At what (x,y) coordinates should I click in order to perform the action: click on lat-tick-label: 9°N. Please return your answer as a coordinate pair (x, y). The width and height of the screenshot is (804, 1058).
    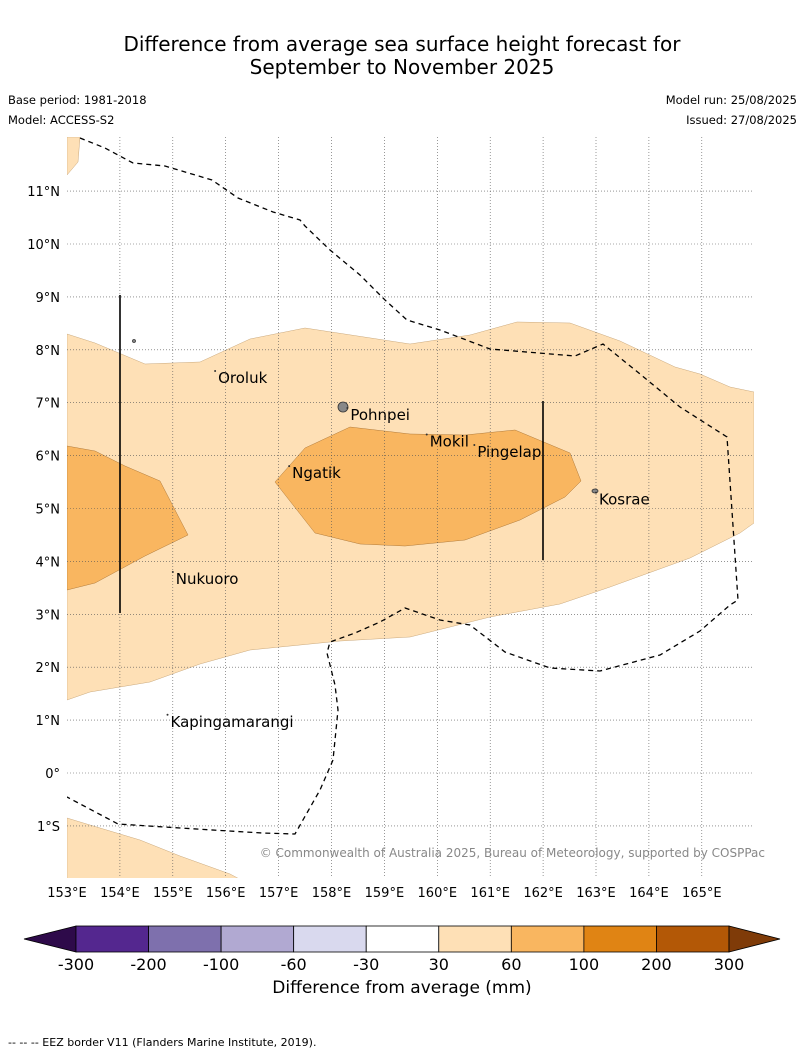
    Looking at the image, I should click on (48, 298).